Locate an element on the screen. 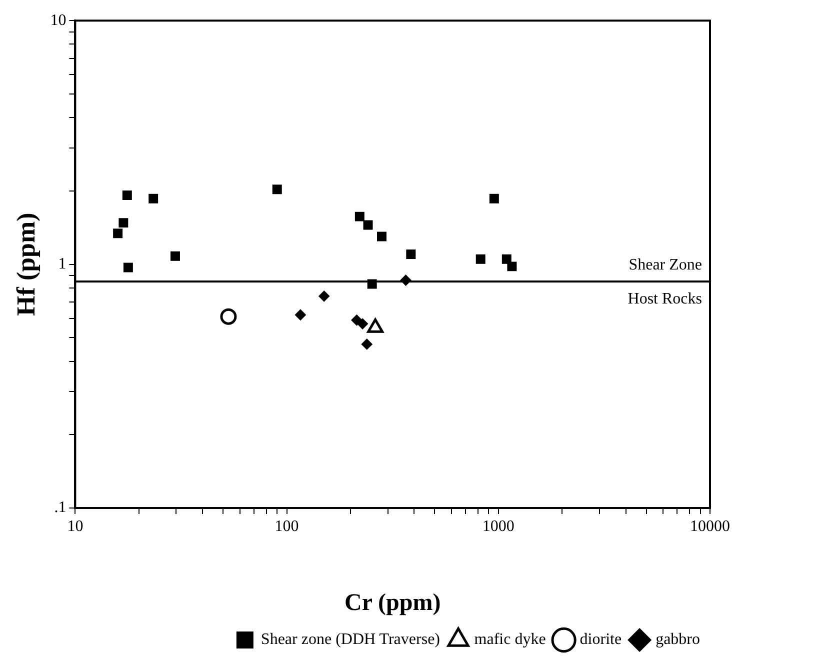 The image size is (838, 669). legend-label: mafic dyke is located at coordinates (510, 639).